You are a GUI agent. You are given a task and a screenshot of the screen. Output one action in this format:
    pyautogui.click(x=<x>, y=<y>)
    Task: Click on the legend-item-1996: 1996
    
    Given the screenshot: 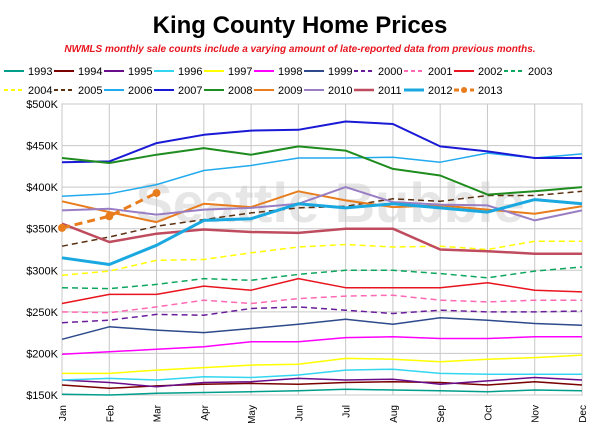 What is the action you would take?
    pyautogui.click(x=178, y=72)
    